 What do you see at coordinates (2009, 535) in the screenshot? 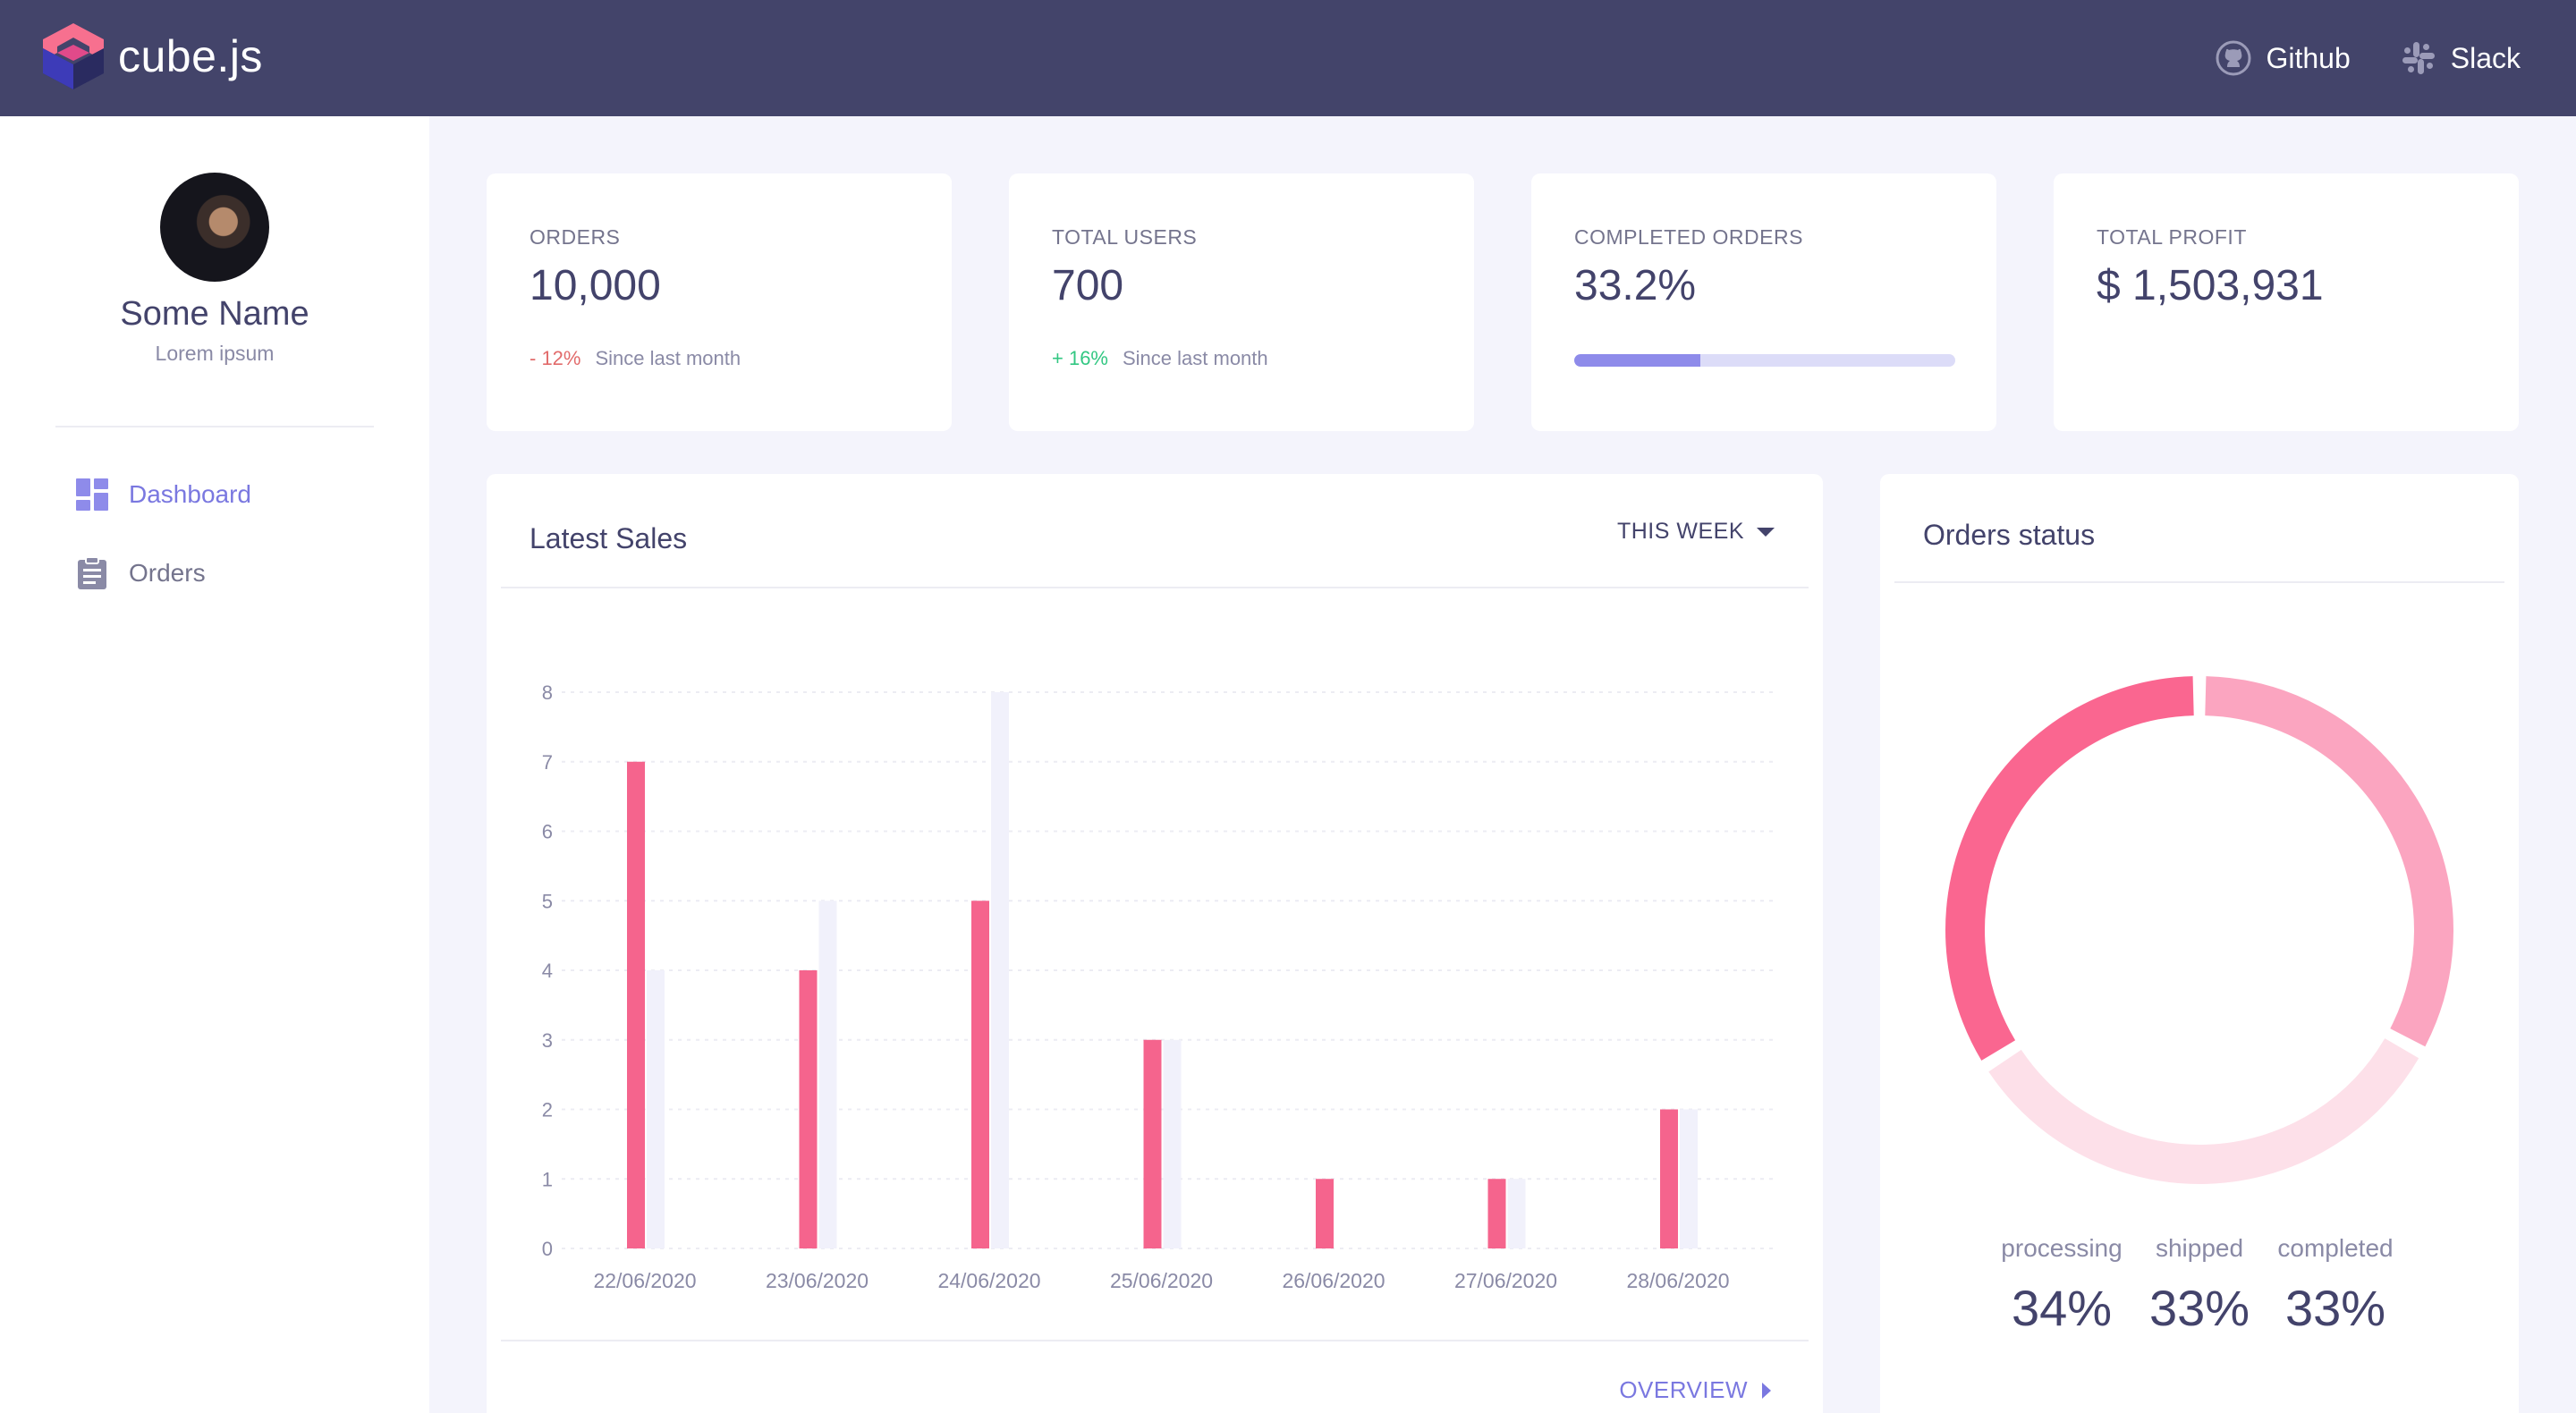
I see `panel-title: Orders status` at bounding box center [2009, 535].